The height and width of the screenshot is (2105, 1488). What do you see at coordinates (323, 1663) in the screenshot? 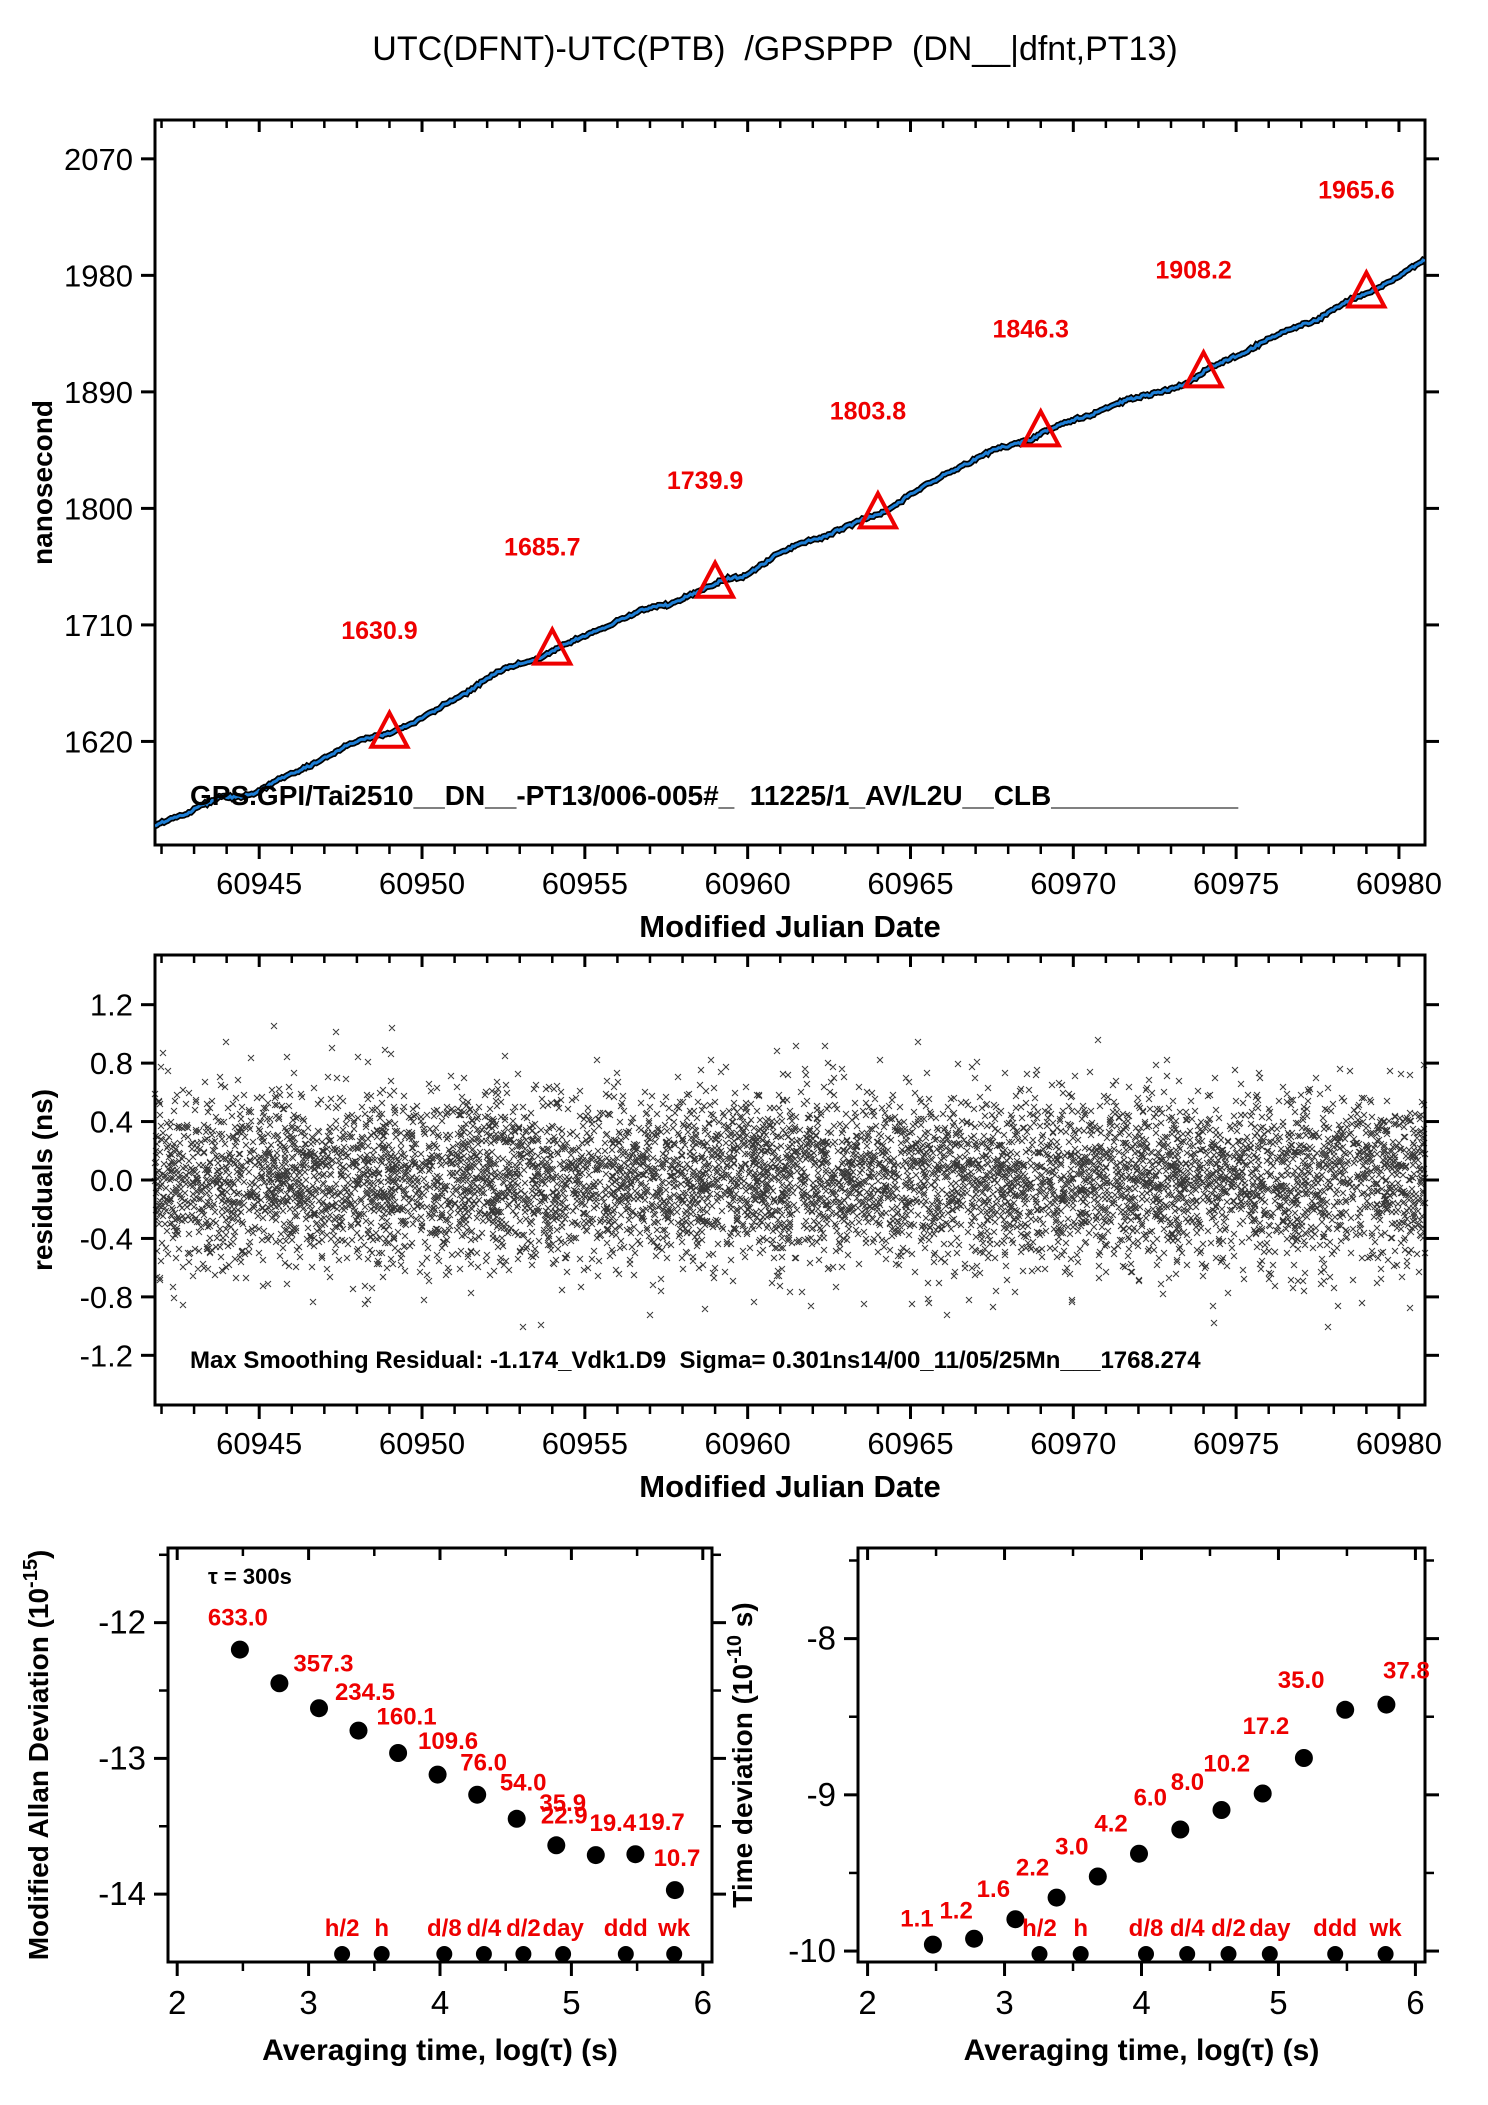
I see `point-value-label: 357.3` at bounding box center [323, 1663].